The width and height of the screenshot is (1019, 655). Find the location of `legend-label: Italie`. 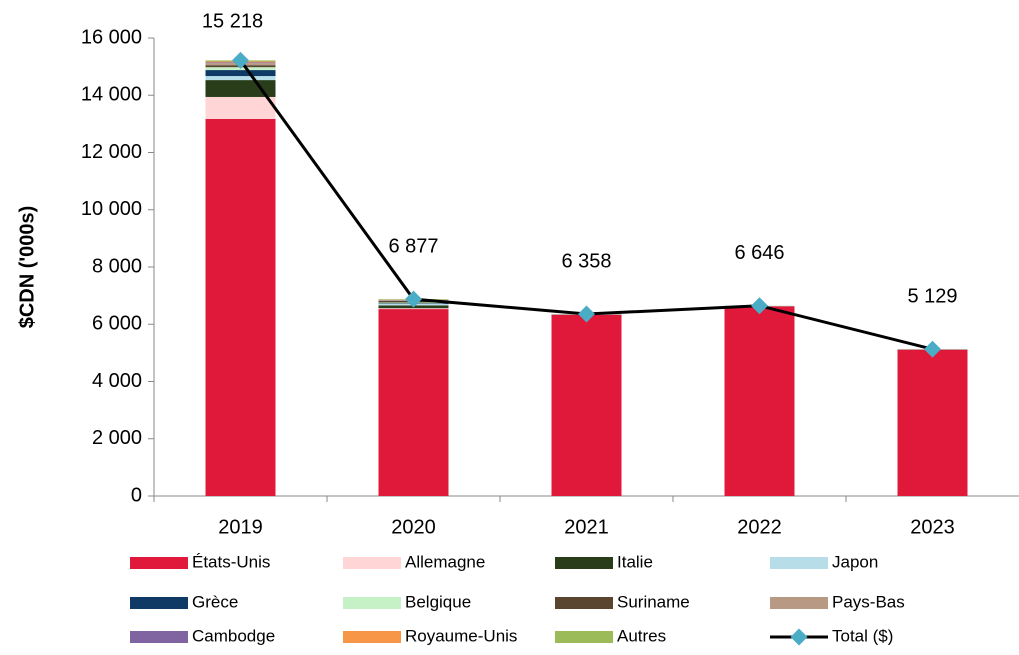

legend-label: Italie is located at coordinates (635, 561).